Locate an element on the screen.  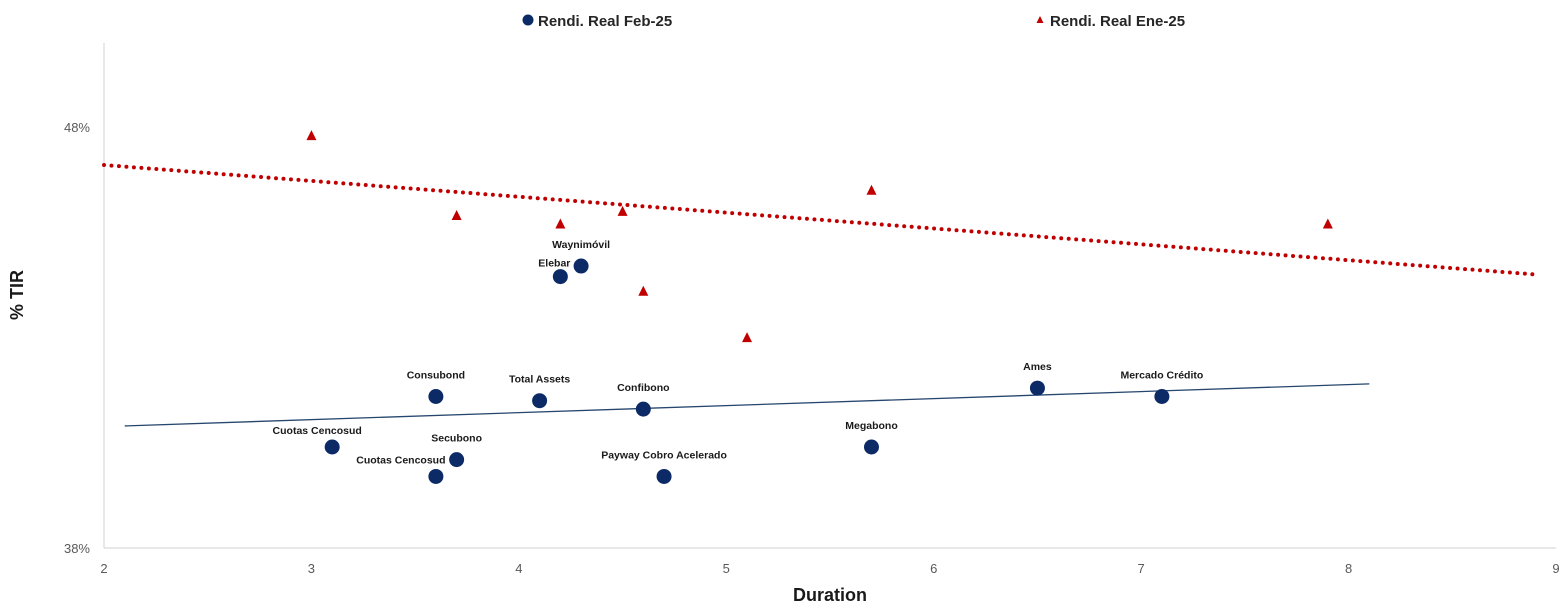
point-label: Mercado Crédito is located at coordinates (1161, 376).